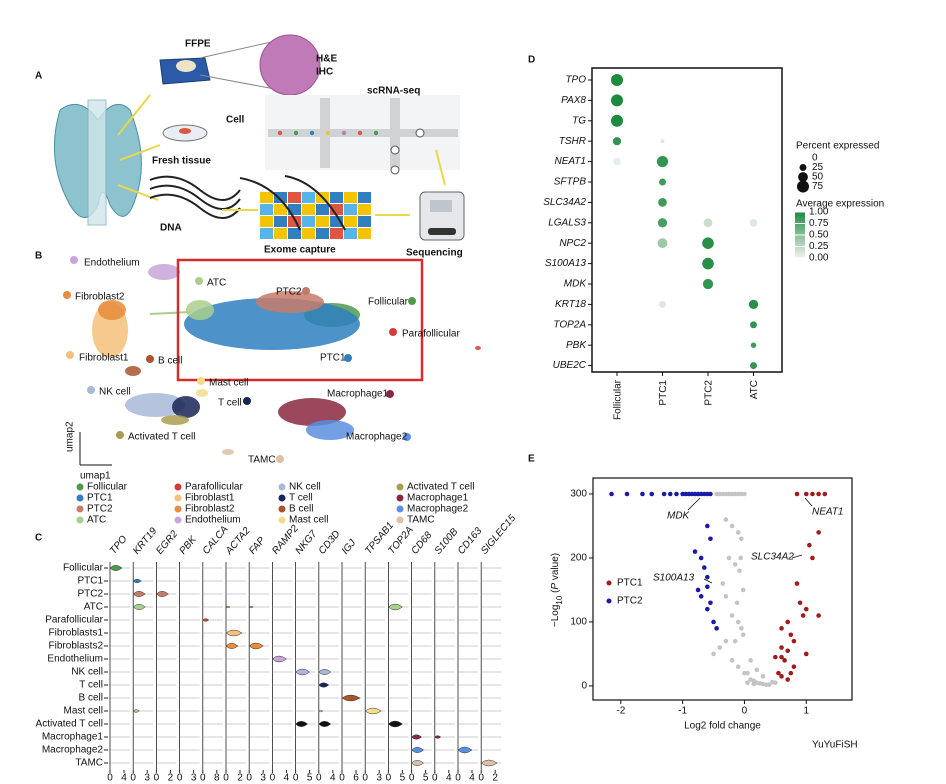 This screenshot has height=784, width=946. I want to click on axis-label: umap1, so click(95, 476).